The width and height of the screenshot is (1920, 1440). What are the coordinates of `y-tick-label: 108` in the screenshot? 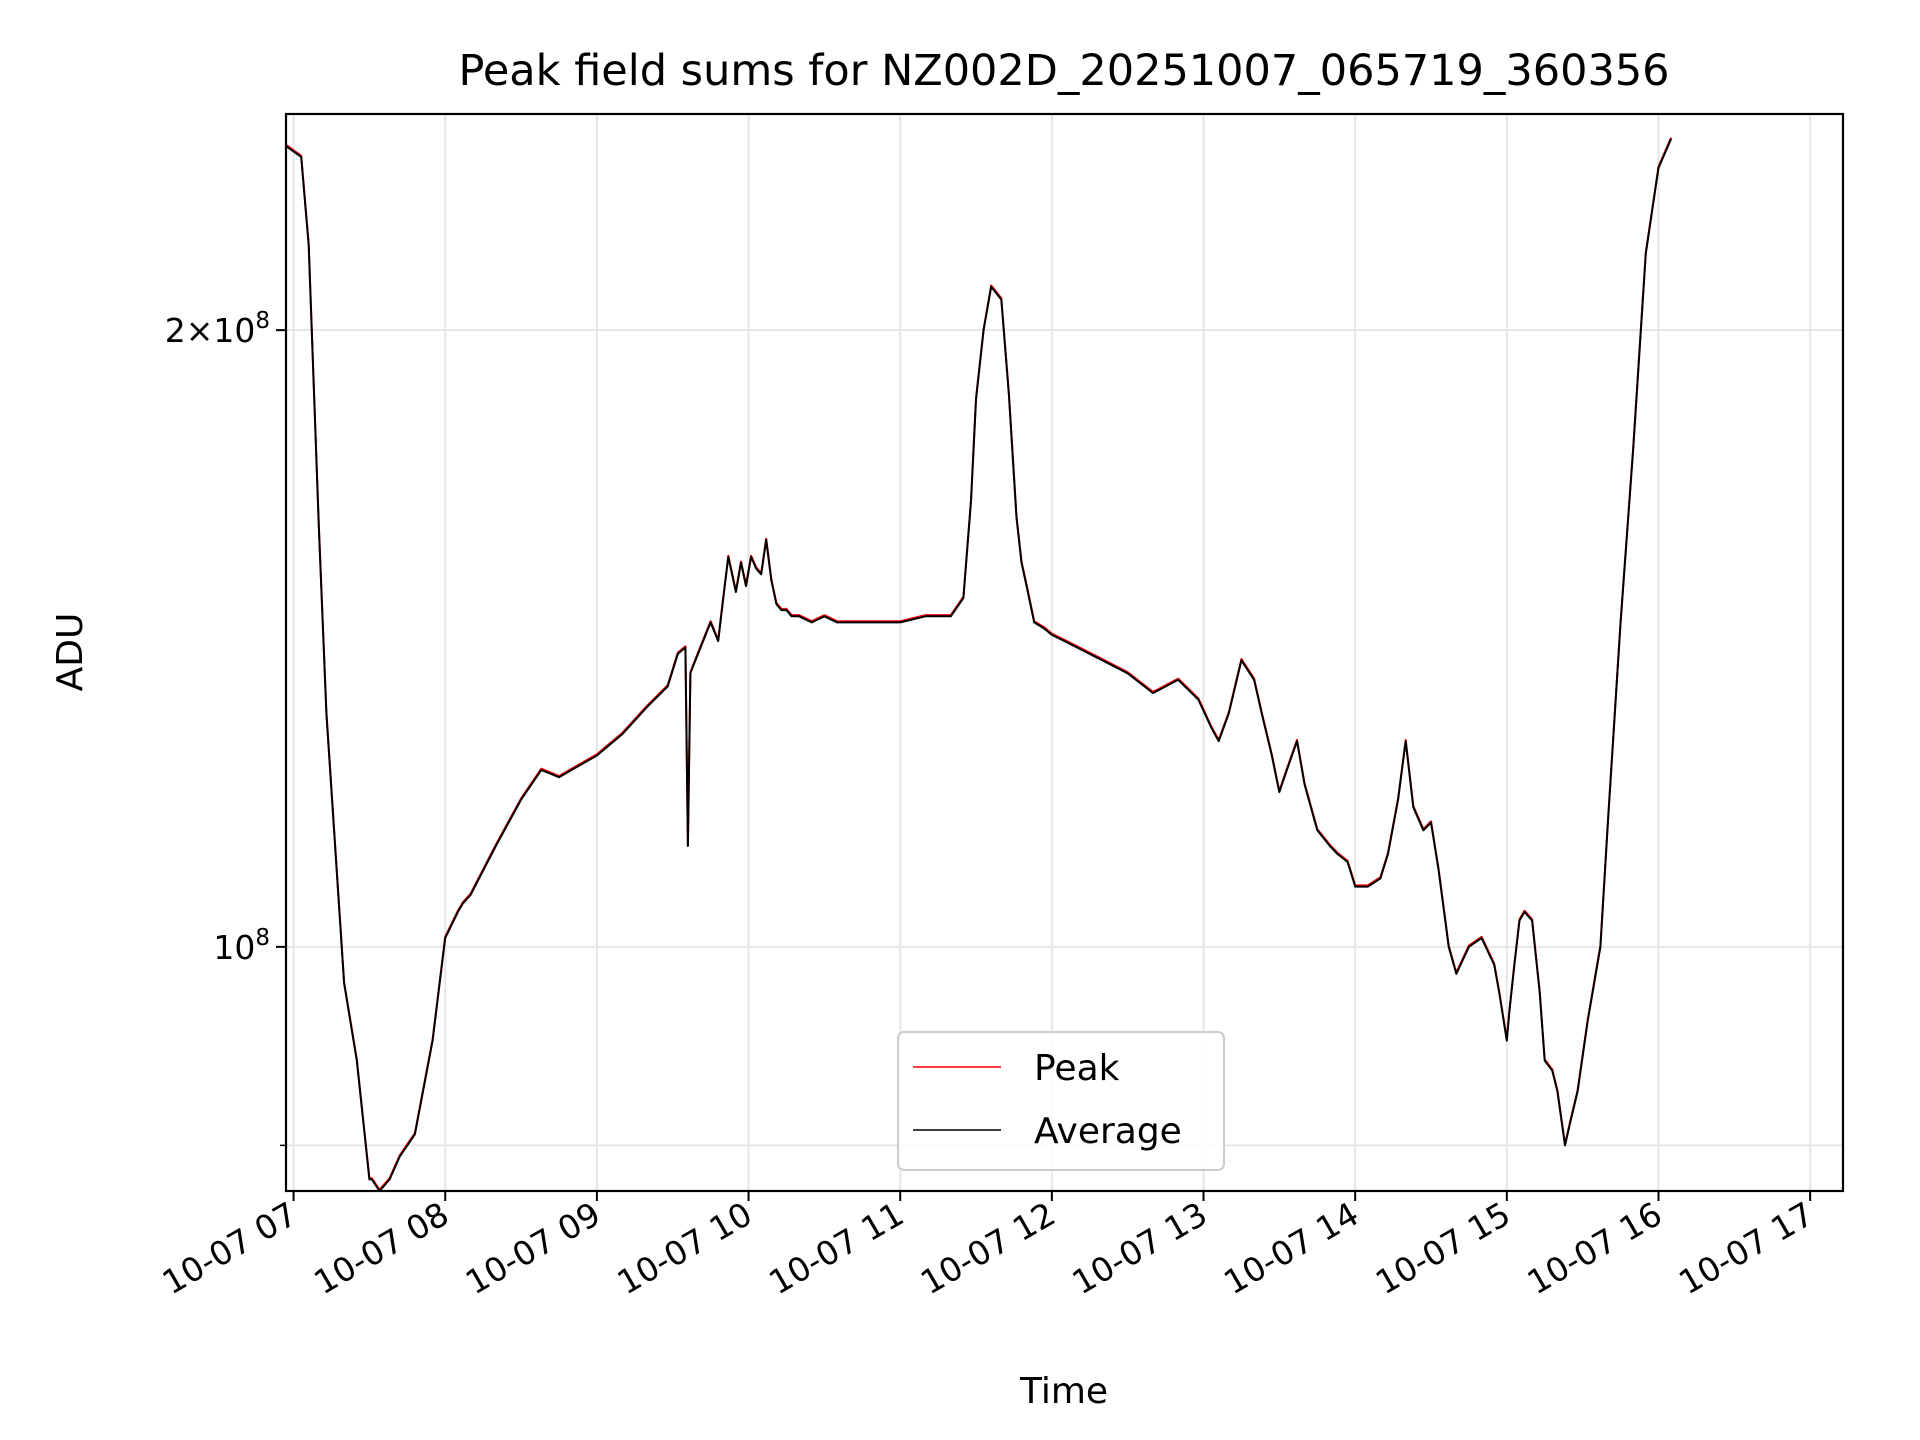 It's located at (241, 946).